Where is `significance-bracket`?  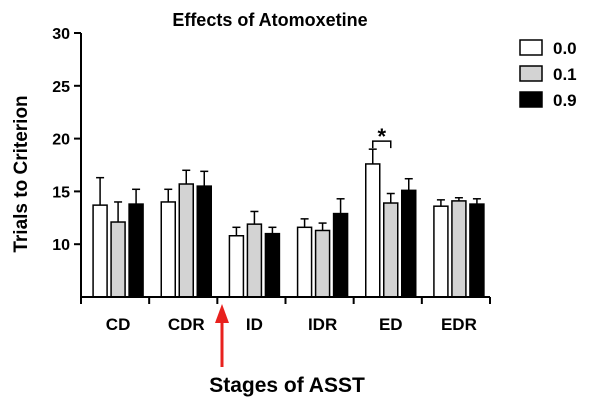
significance-bracket is located at coordinates (382, 144).